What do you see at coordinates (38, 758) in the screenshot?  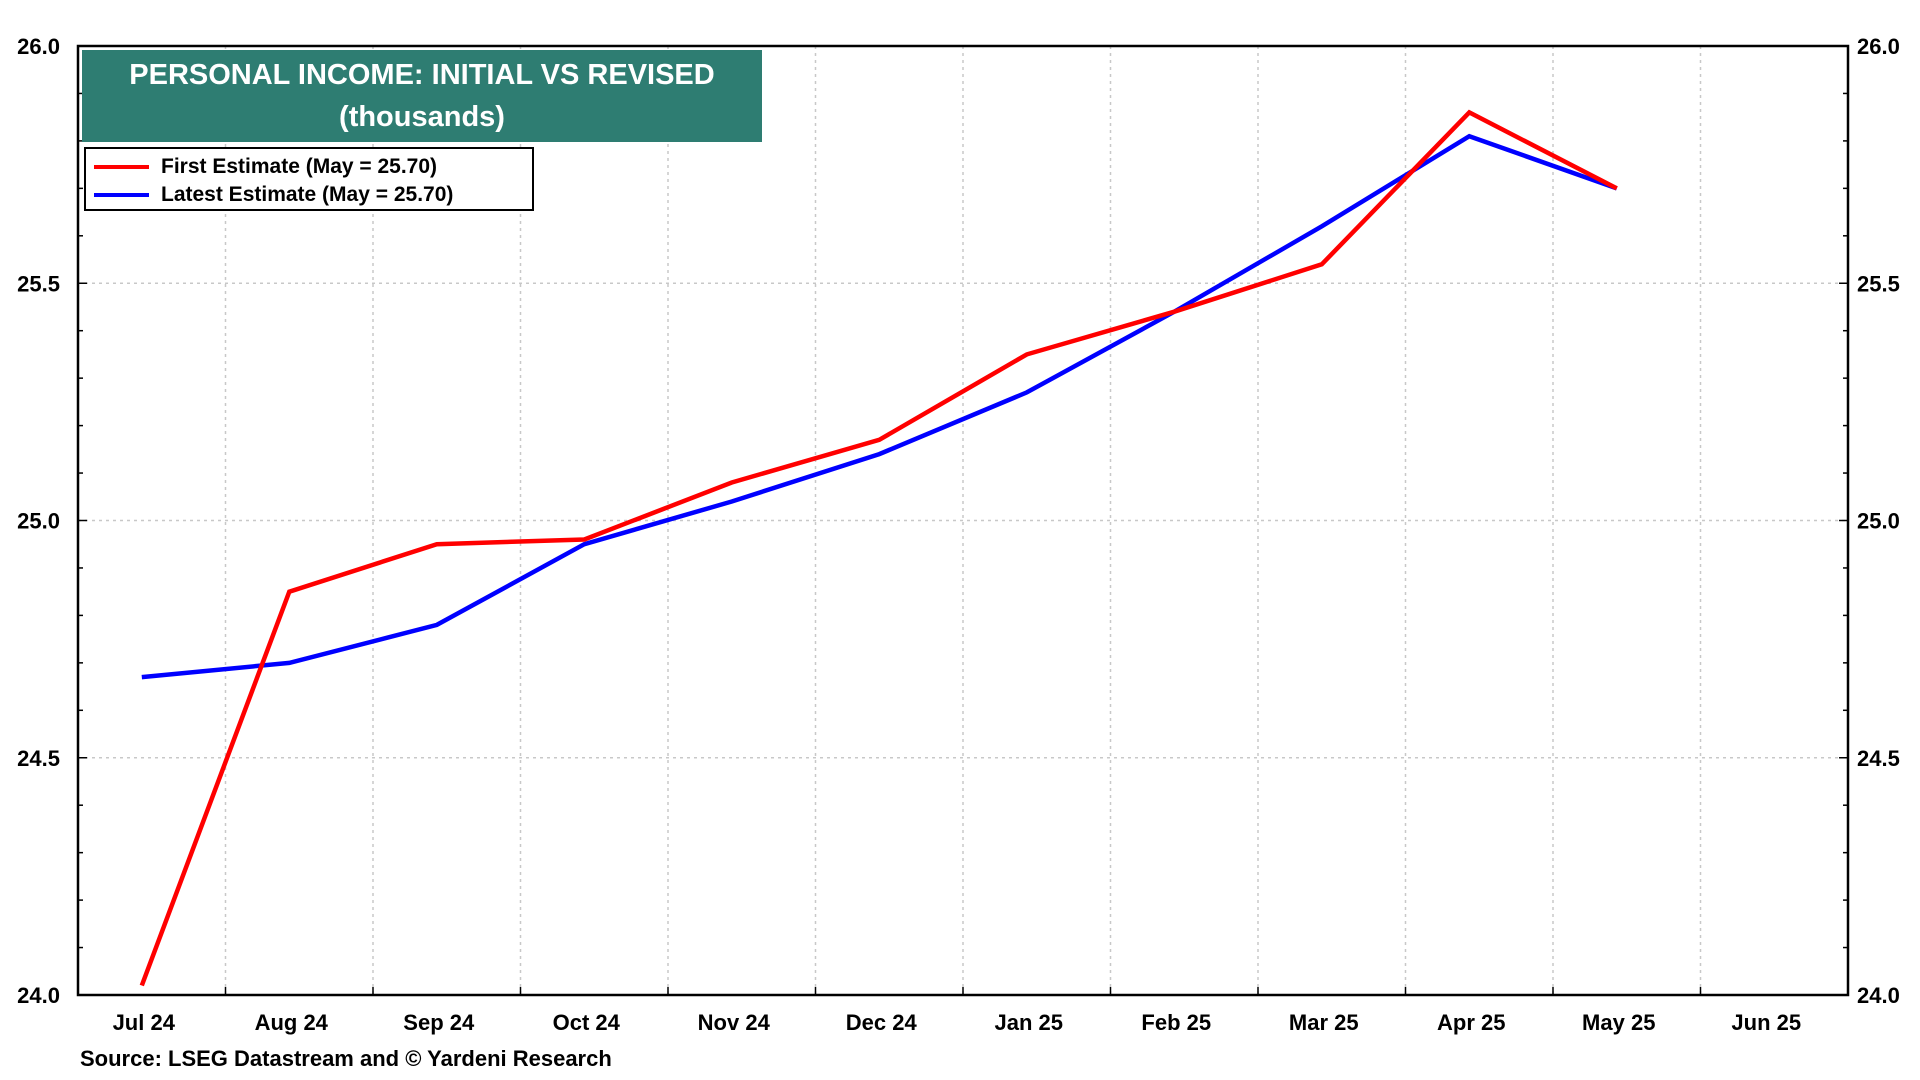 I see `y-tick-label-left: 24.5` at bounding box center [38, 758].